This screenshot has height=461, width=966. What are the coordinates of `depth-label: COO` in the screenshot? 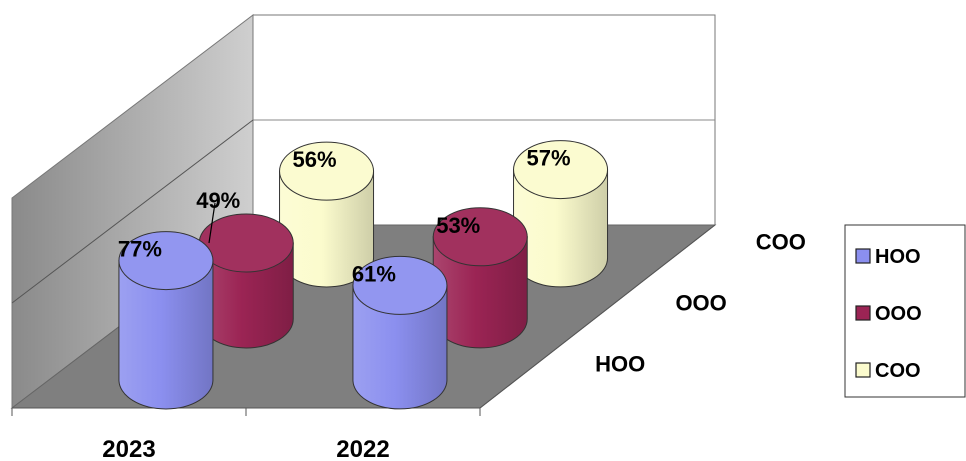 It's located at (781, 242).